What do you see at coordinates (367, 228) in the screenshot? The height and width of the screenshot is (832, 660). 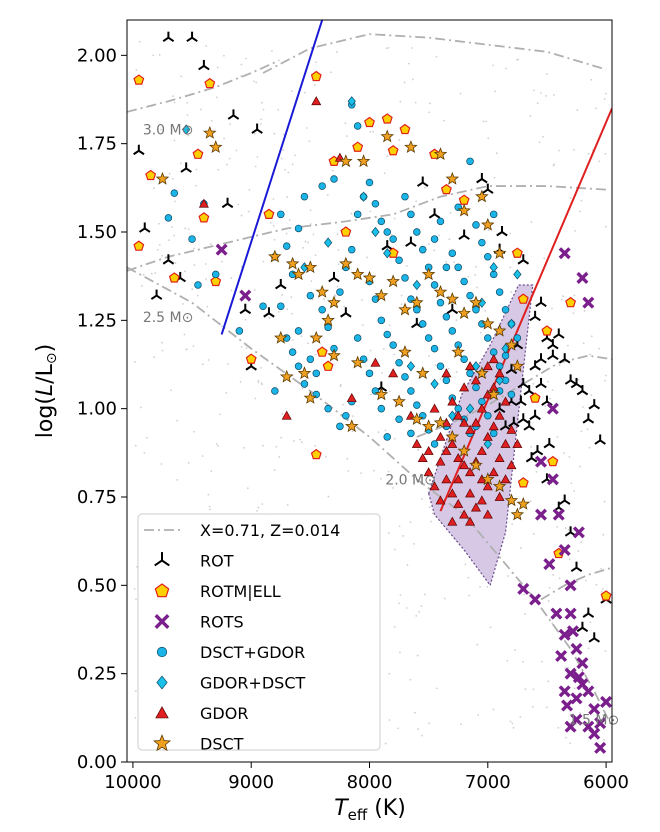 I see `track-line-2.5` at bounding box center [367, 228].